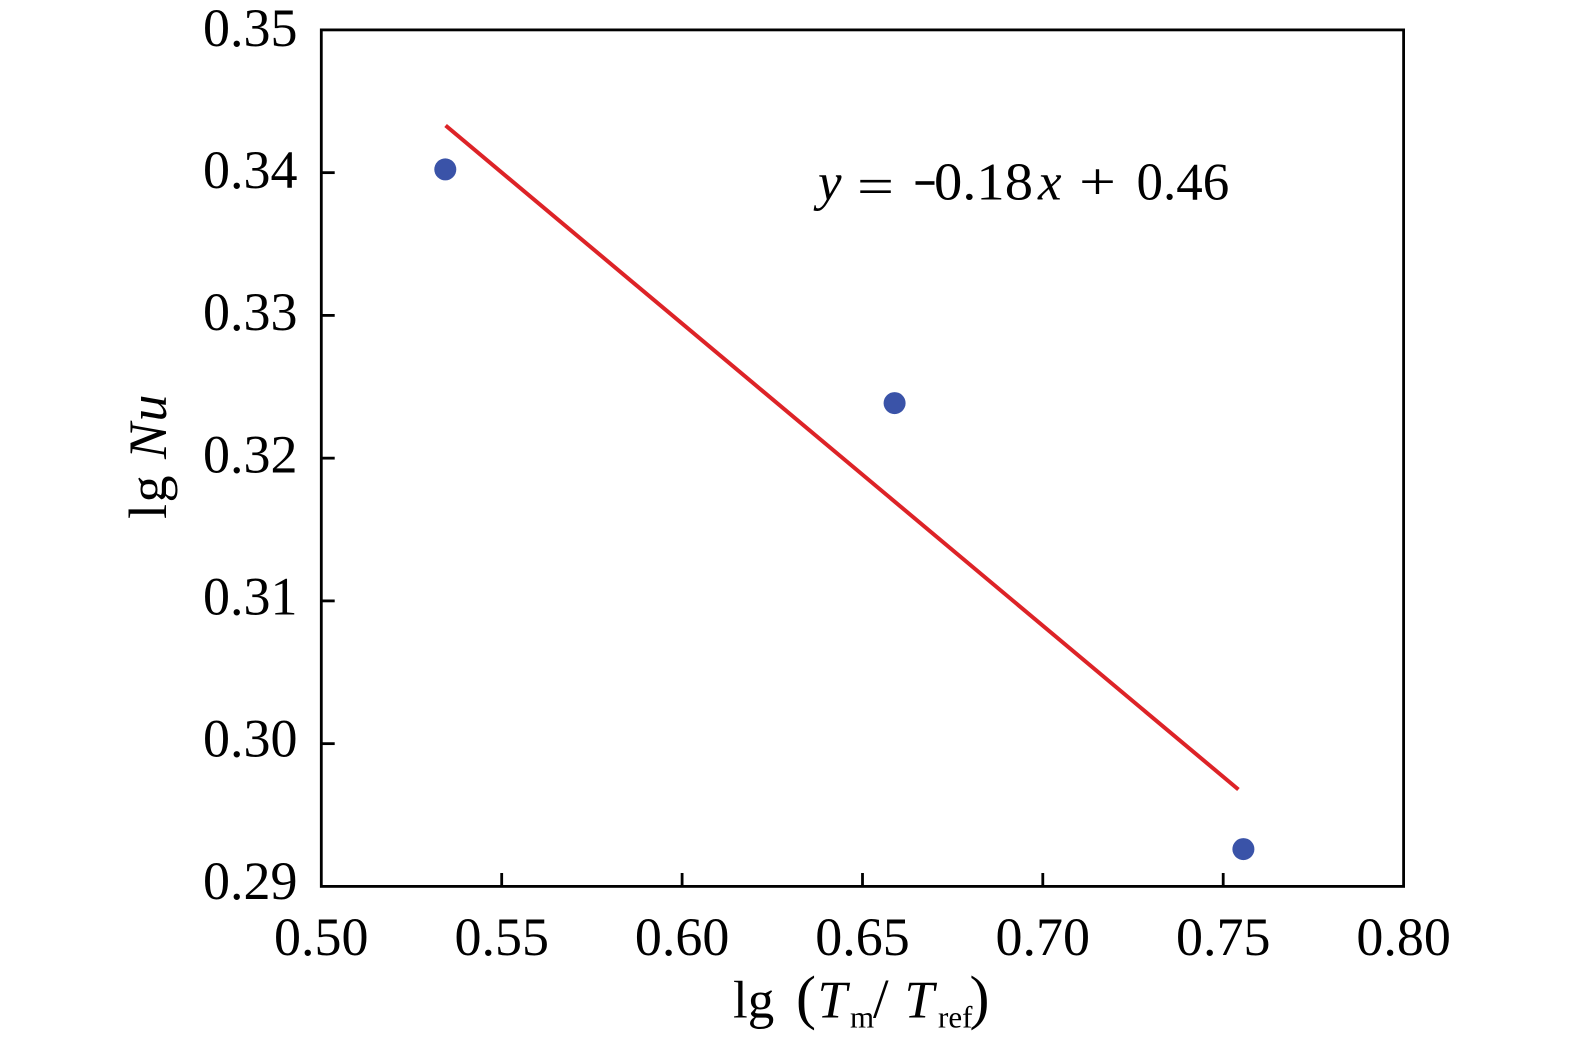 The width and height of the screenshot is (1575, 1044). I want to click on svg-text: 0.34, so click(250, 170).